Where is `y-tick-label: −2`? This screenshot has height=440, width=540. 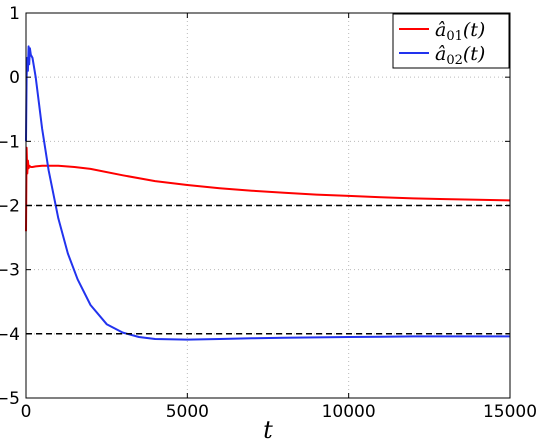 y-tick-label: −2 is located at coordinates (10, 207).